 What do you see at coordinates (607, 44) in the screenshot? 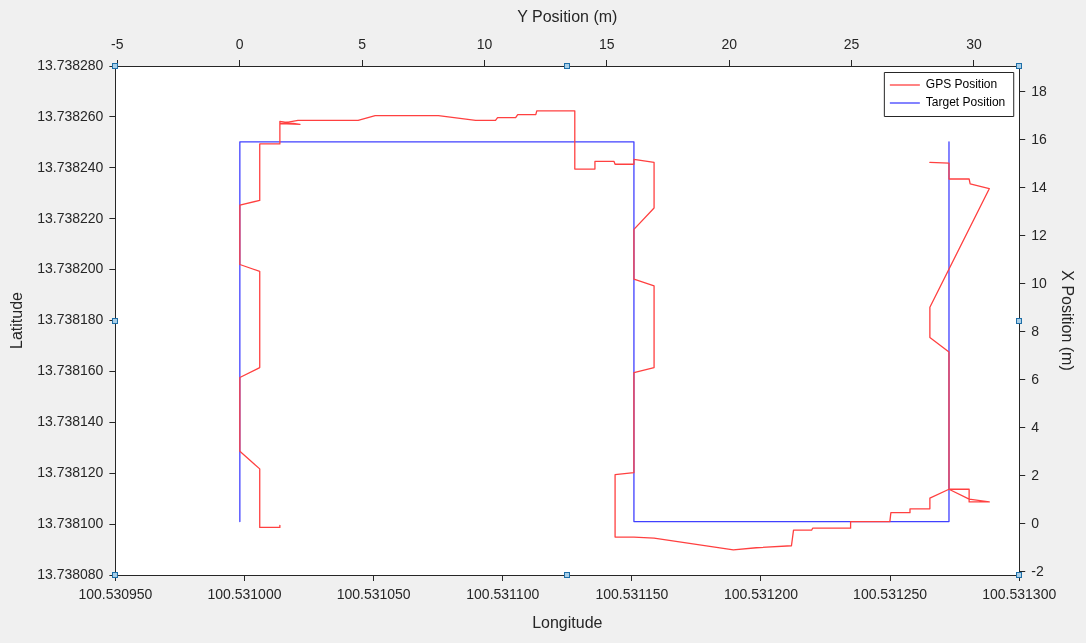
I see `x2-tick-label: 15` at bounding box center [607, 44].